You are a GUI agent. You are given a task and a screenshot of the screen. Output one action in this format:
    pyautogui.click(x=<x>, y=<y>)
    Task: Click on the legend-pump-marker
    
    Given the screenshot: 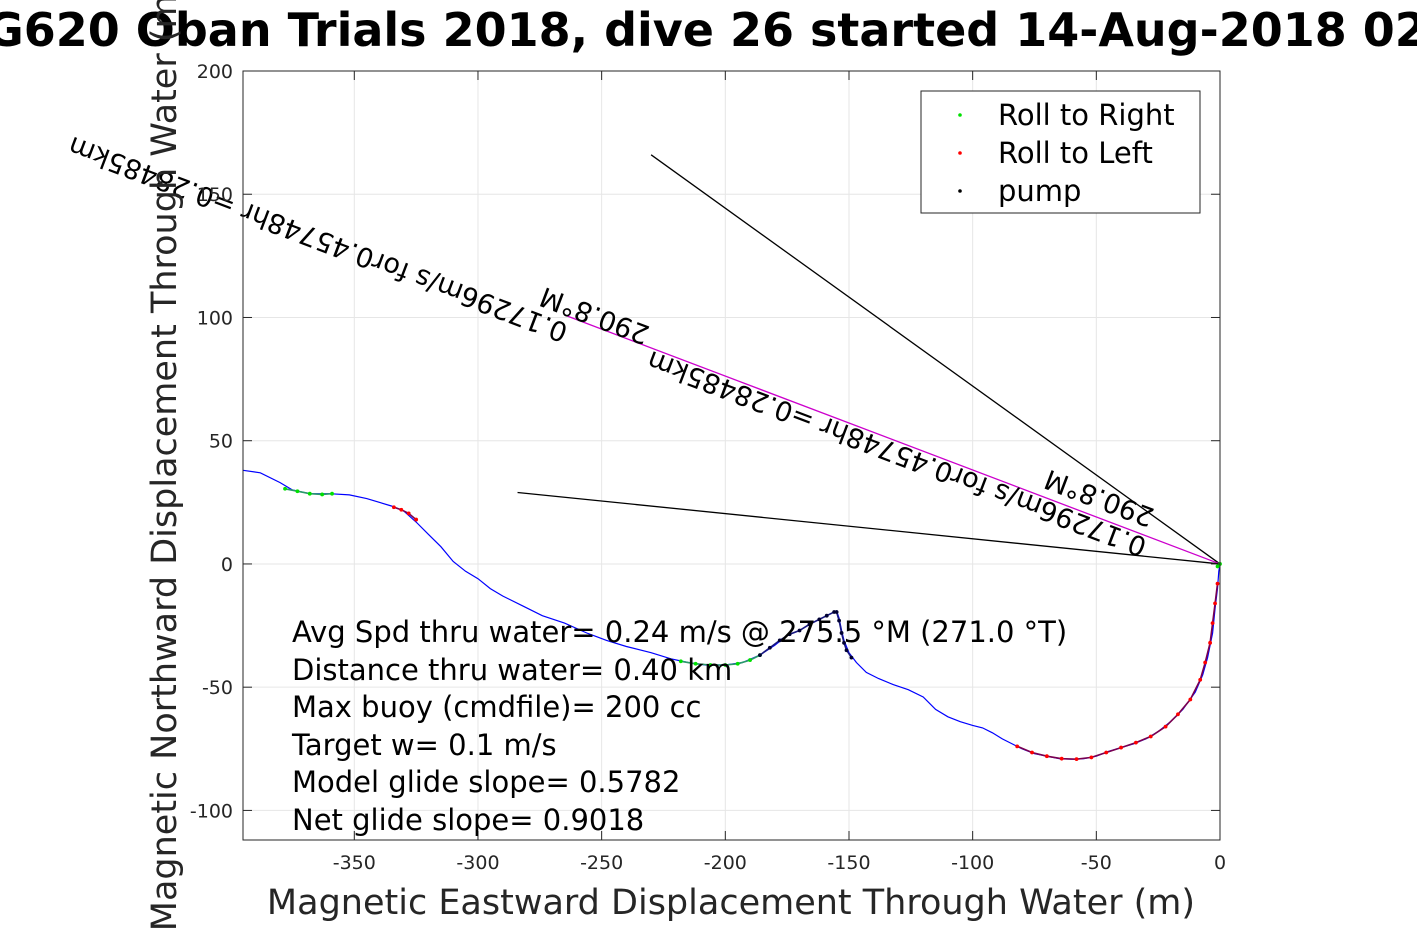 What is the action you would take?
    pyautogui.click(x=960, y=191)
    